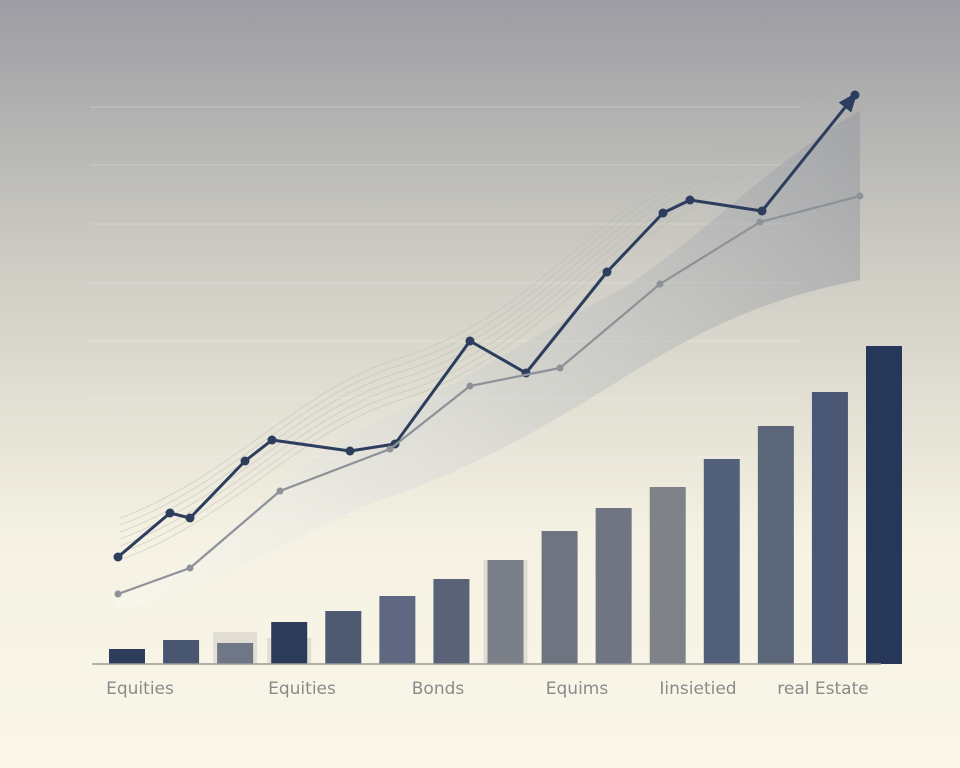 This screenshot has width=960, height=768. What do you see at coordinates (438, 689) in the screenshot?
I see `category-label-2: Bonds` at bounding box center [438, 689].